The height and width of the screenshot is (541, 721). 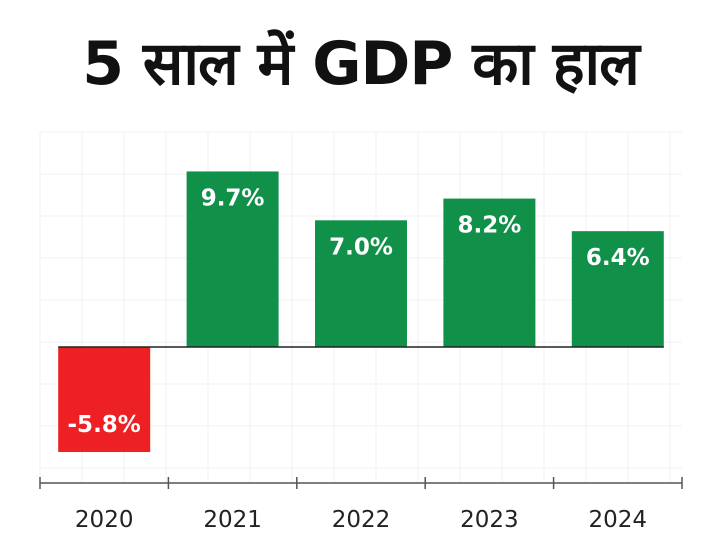 What do you see at coordinates (618, 520) in the screenshot?
I see `x-tick-label-2024: 2024` at bounding box center [618, 520].